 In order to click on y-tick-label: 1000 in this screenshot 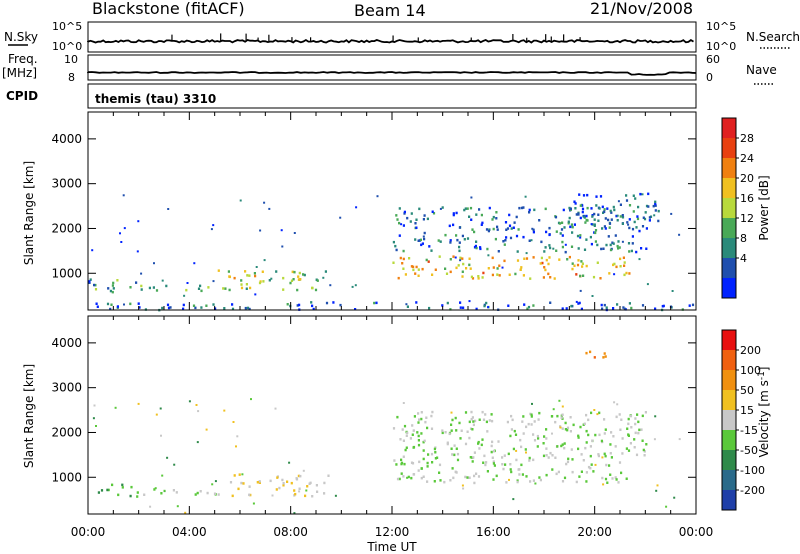, I will do `click(66, 477)`.